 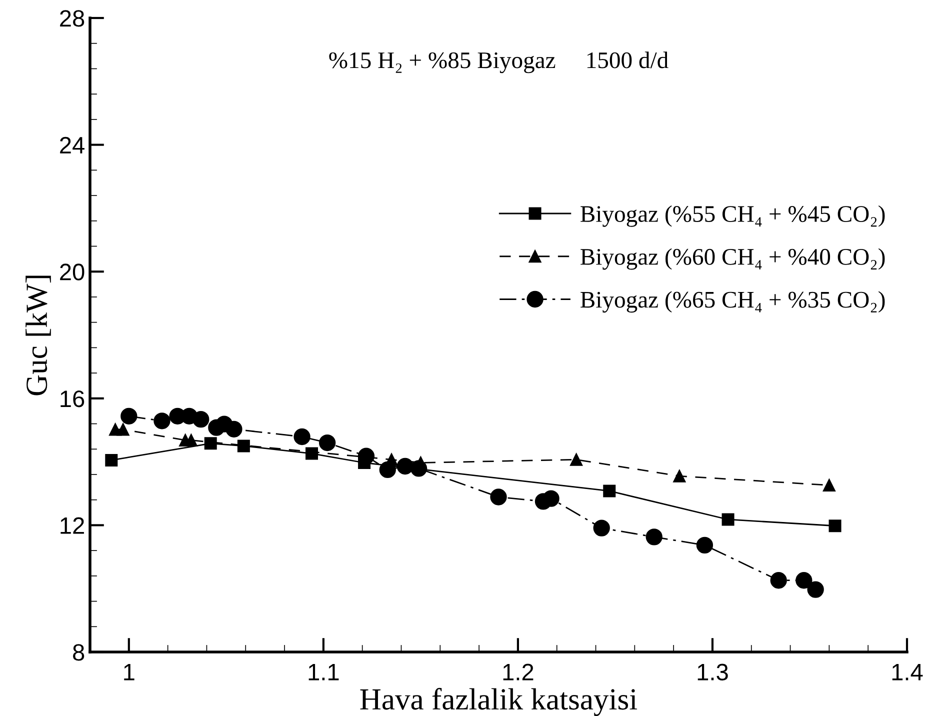 I want to click on y-tick-label: 12, so click(x=72, y=525).